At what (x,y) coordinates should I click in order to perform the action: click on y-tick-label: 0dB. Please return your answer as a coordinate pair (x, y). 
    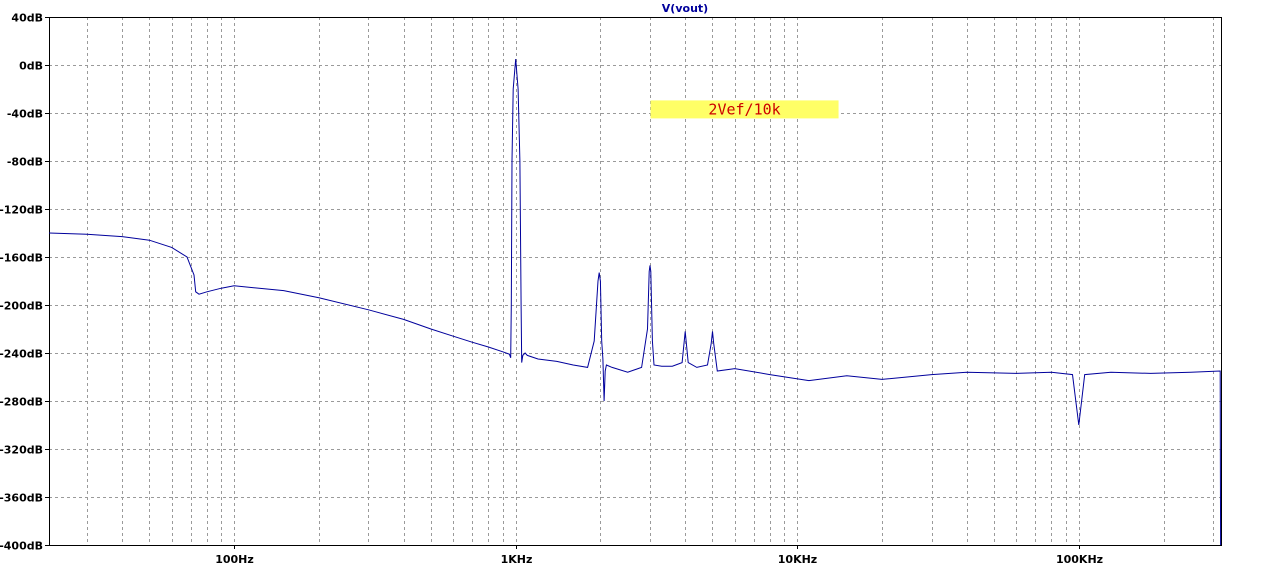
    Looking at the image, I should click on (31, 66).